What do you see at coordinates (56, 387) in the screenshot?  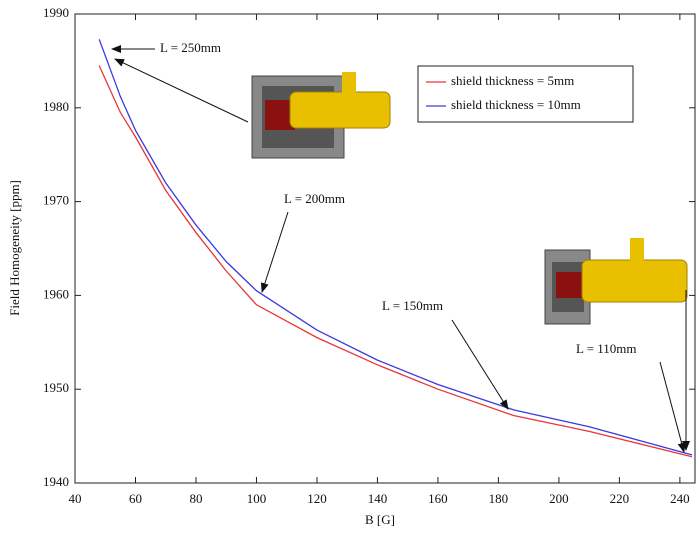 I see `y-tick-label: 1950` at bounding box center [56, 387].